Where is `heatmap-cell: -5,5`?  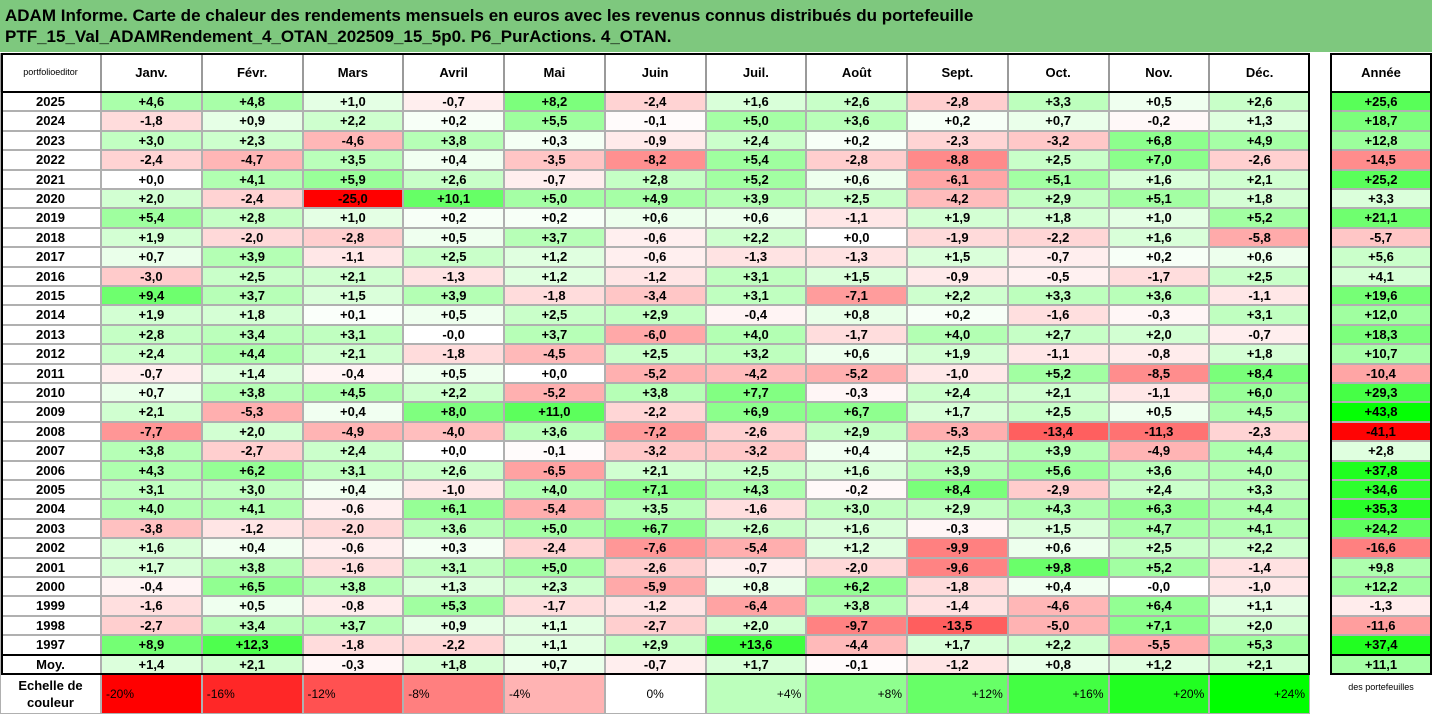 heatmap-cell: -5,5 is located at coordinates (1159, 645).